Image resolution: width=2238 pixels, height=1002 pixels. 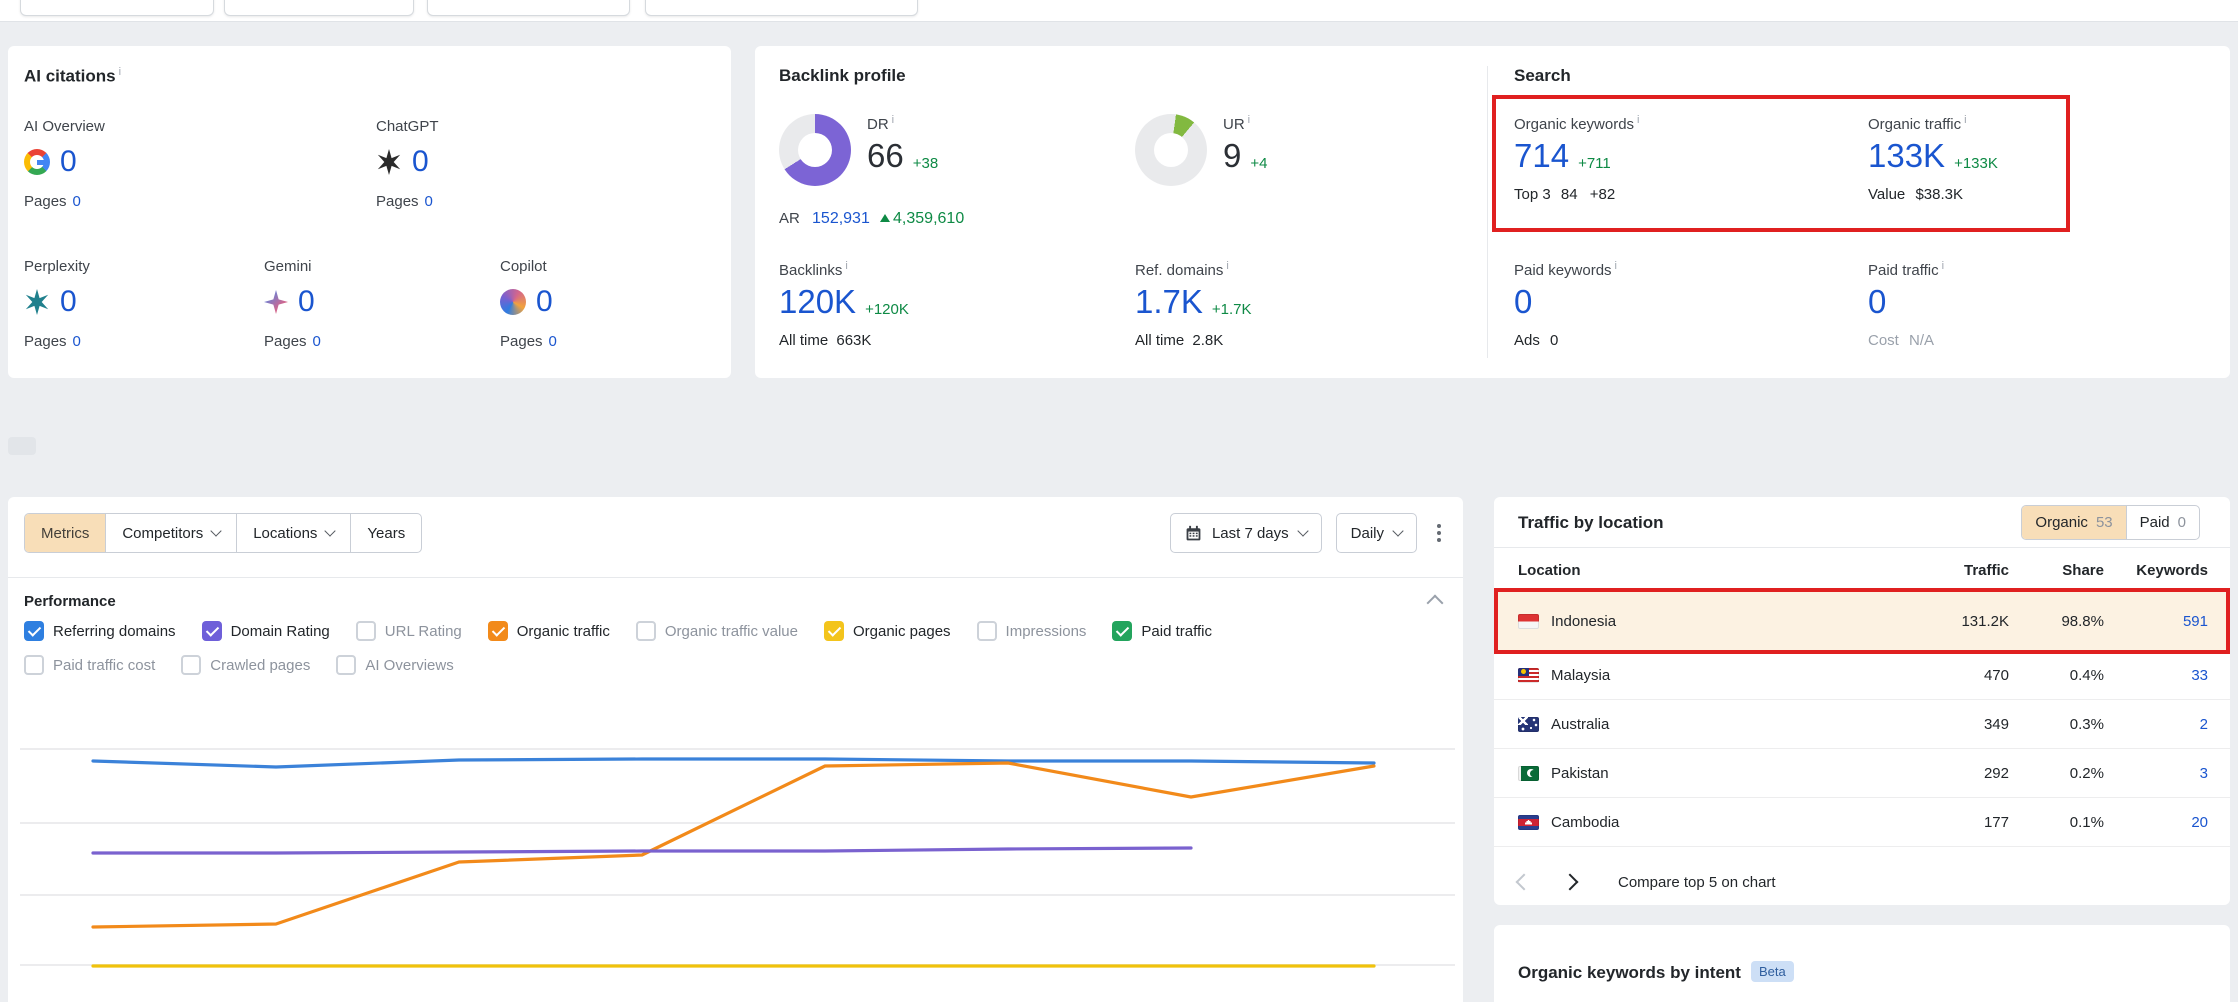 I want to click on next-page-icon, so click(x=1570, y=882).